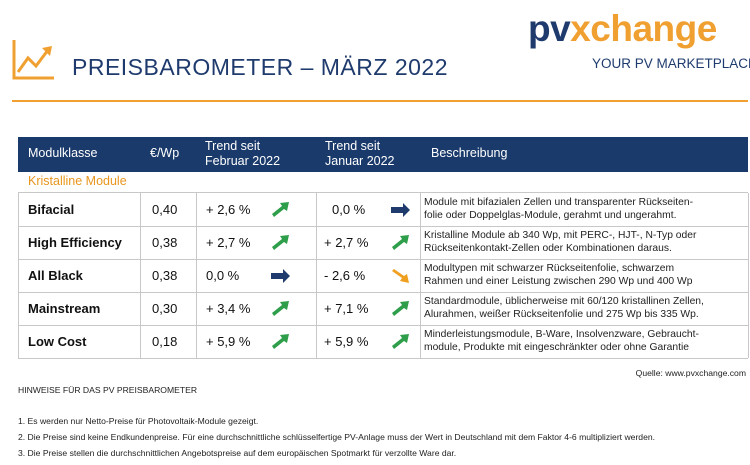 The width and height of the screenshot is (750, 465). I want to click on logo-pv: pv, so click(549, 28).